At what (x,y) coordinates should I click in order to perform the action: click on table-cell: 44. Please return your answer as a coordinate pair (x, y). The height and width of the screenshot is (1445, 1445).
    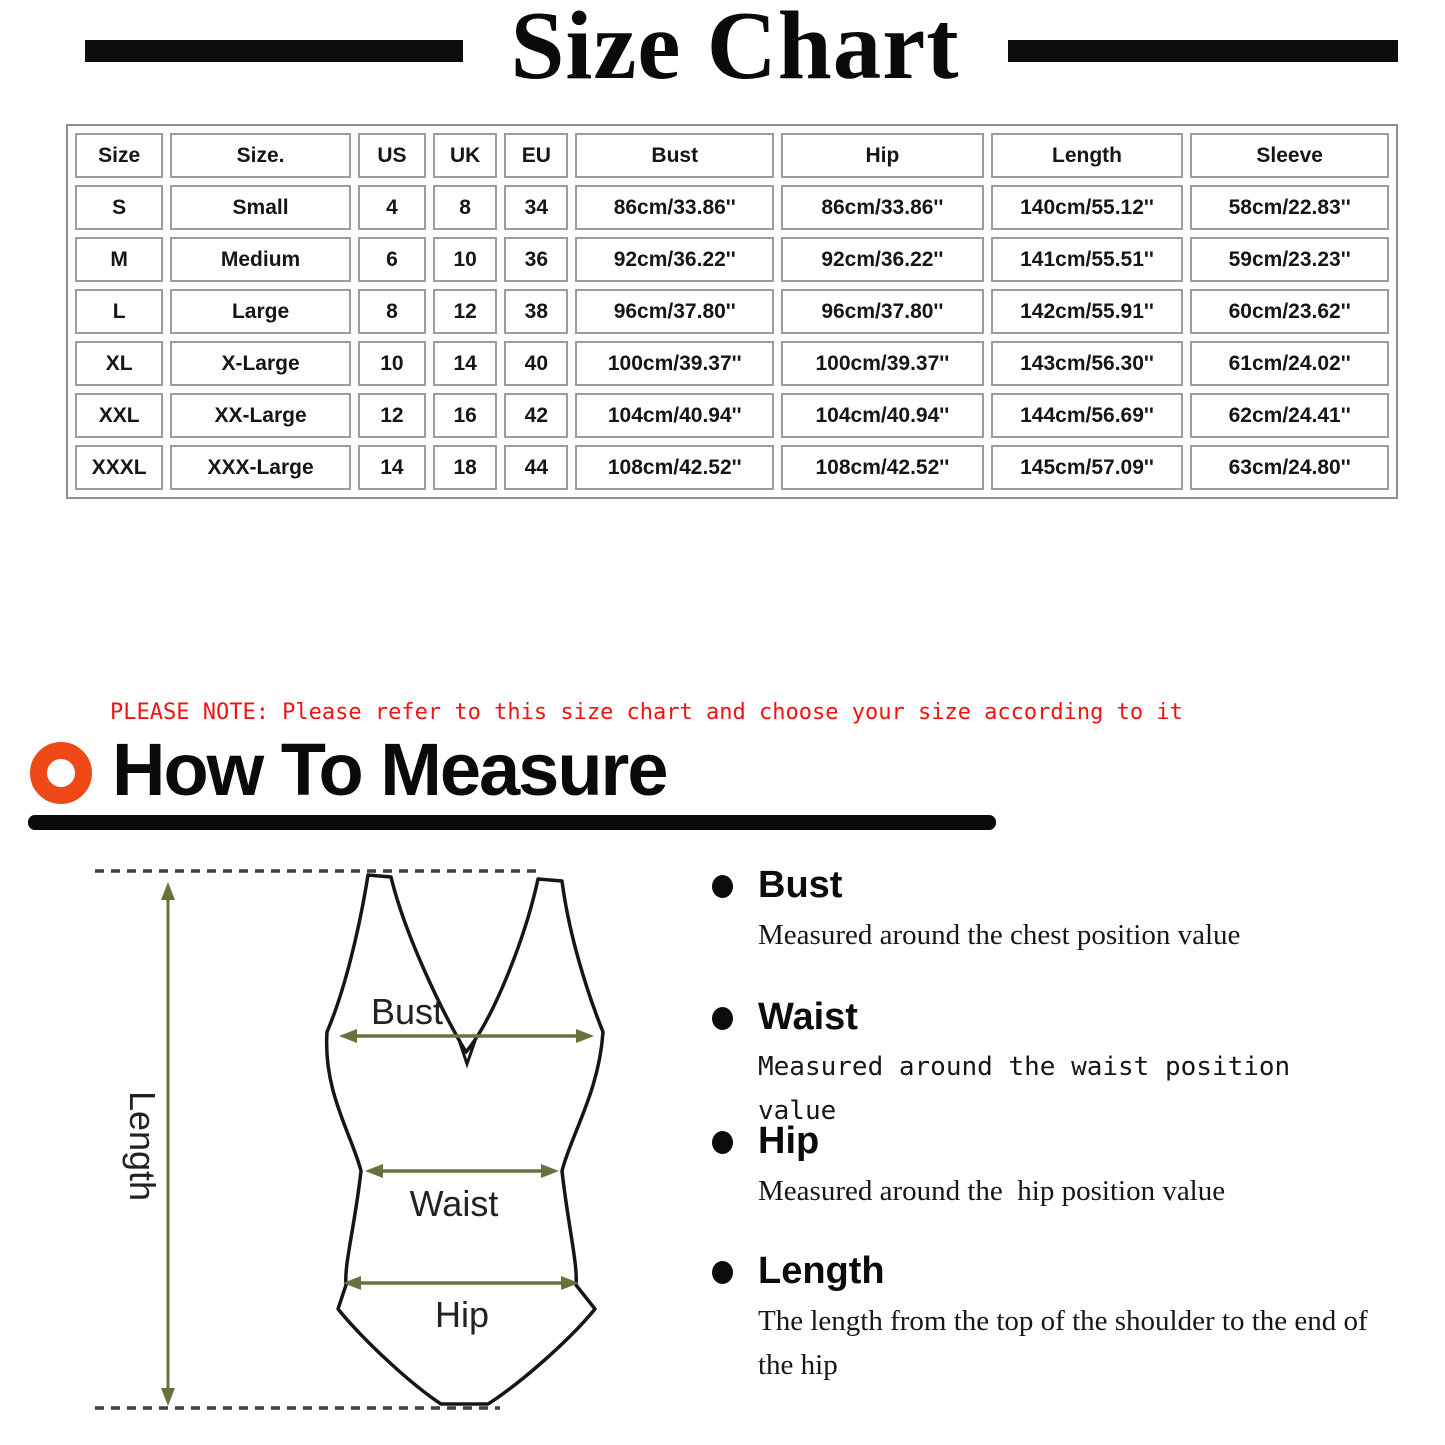
    Looking at the image, I should click on (536, 467).